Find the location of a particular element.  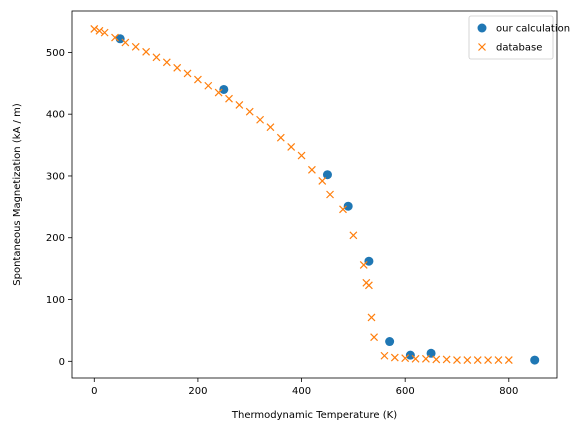

y-tick-label: 500 is located at coordinates (55, 53).